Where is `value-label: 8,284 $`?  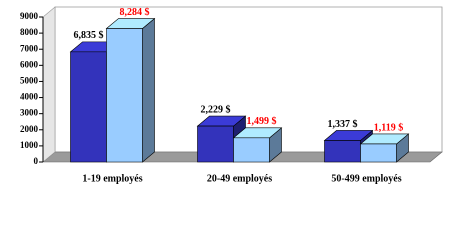
value-label: 8,284 $ is located at coordinates (135, 12).